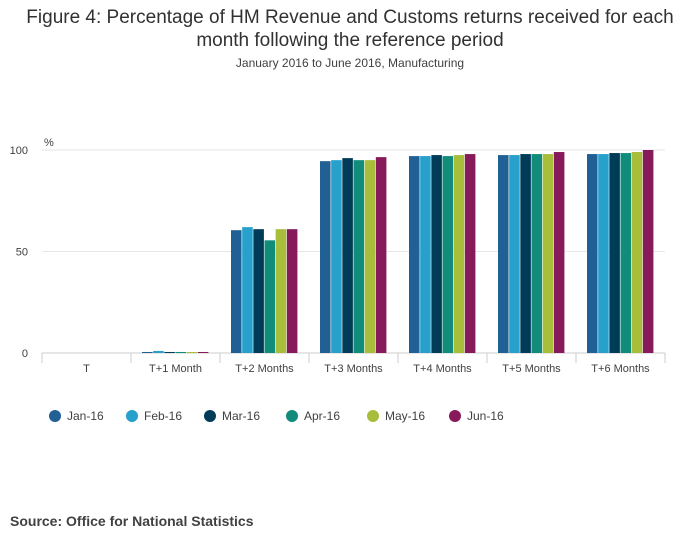 The height and width of the screenshot is (549, 700). Describe the element at coordinates (85, 416) in the screenshot. I see `legend-label: Jan-16` at that location.